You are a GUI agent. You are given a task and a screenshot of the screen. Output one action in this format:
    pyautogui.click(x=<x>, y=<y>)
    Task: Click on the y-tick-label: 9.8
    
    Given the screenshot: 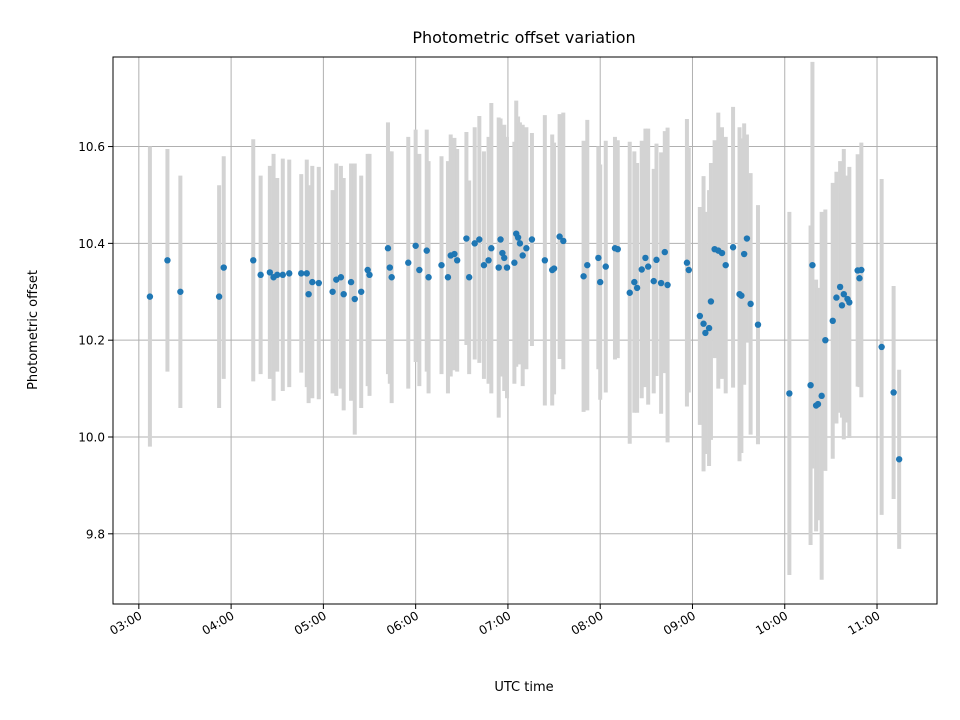 What is the action you would take?
    pyautogui.click(x=95, y=534)
    